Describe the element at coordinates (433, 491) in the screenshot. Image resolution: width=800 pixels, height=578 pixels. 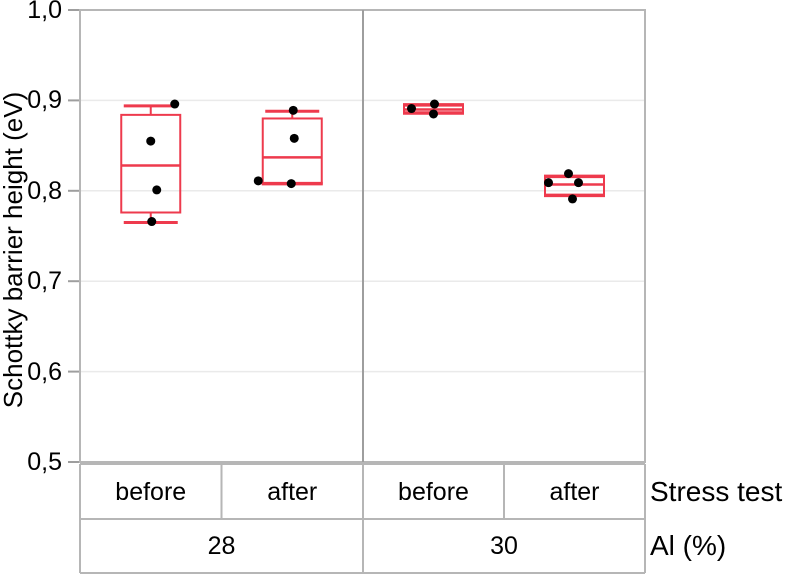
I see `category-label-30-before: before` at that location.